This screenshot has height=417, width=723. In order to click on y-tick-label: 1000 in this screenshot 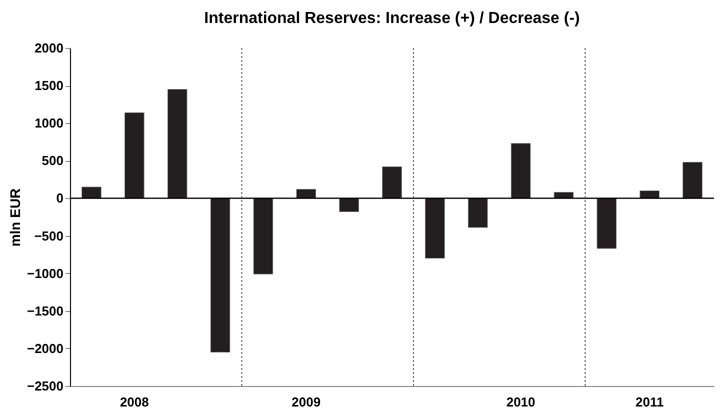, I will do `click(49, 123)`.